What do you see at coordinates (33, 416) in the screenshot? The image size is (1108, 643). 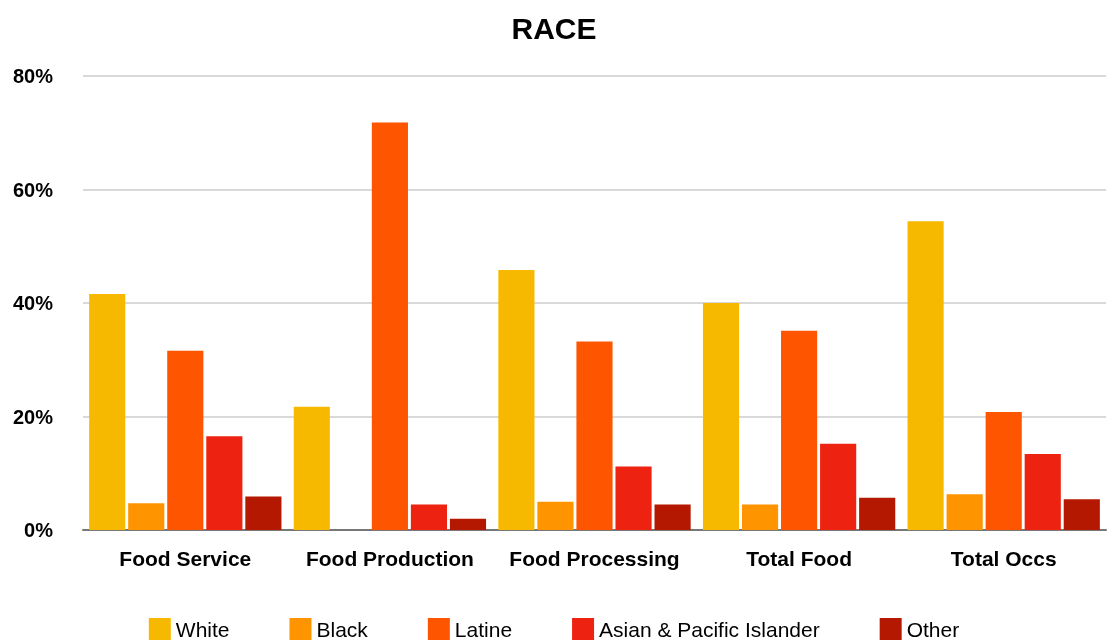 I see `y-tick-label: 20%` at bounding box center [33, 416].